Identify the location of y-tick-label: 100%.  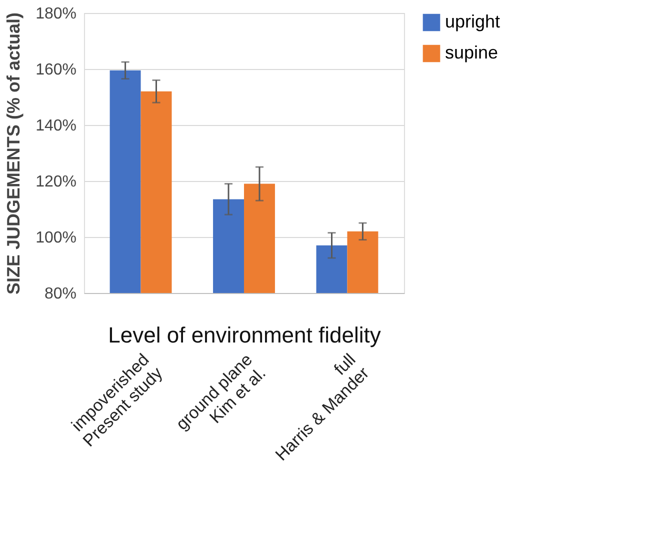
(56, 238).